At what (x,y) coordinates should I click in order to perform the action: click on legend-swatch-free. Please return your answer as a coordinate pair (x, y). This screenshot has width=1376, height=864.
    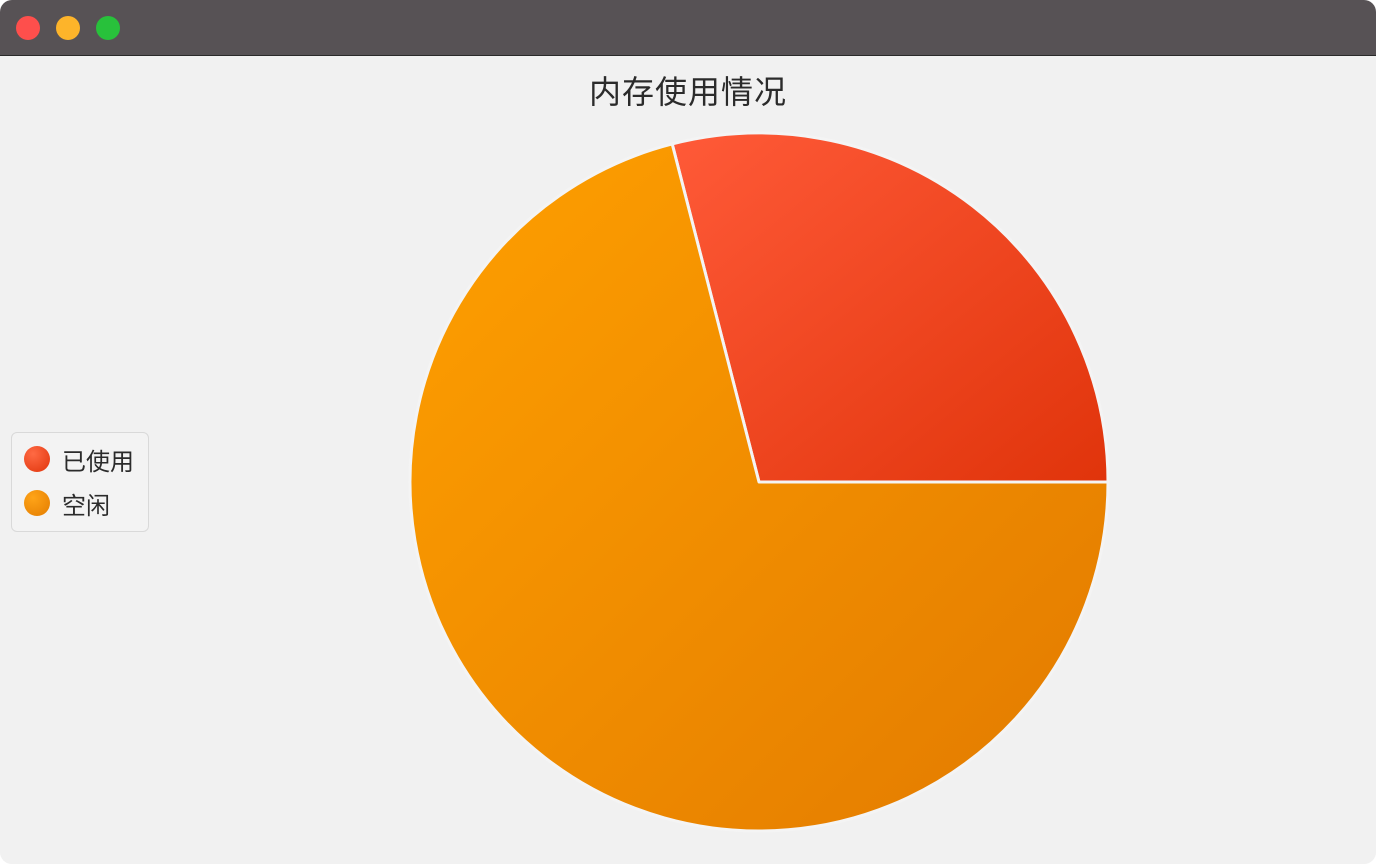
    Looking at the image, I should click on (37, 503).